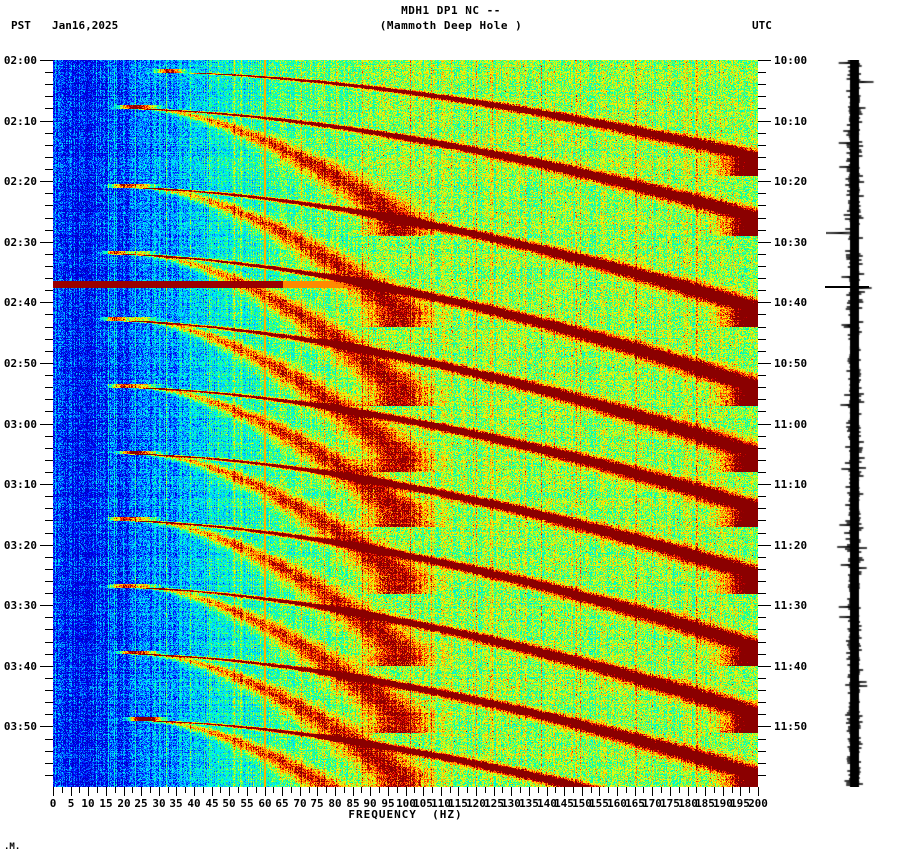  Describe the element at coordinates (511, 803) in the screenshot. I see `freq-tick-label: 130` at that location.